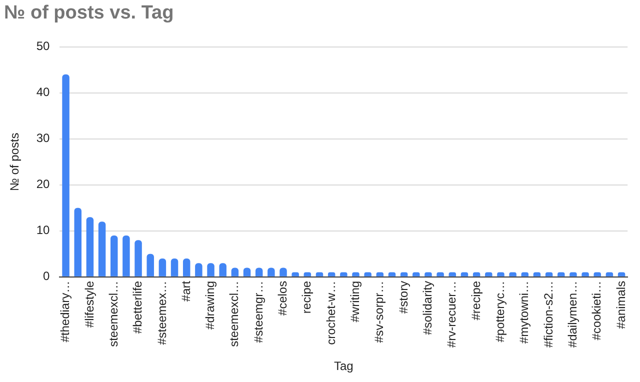 The width and height of the screenshot is (640, 382). Describe the element at coordinates (355, 301) in the screenshot. I see `x-tick-label: #writing` at that location.